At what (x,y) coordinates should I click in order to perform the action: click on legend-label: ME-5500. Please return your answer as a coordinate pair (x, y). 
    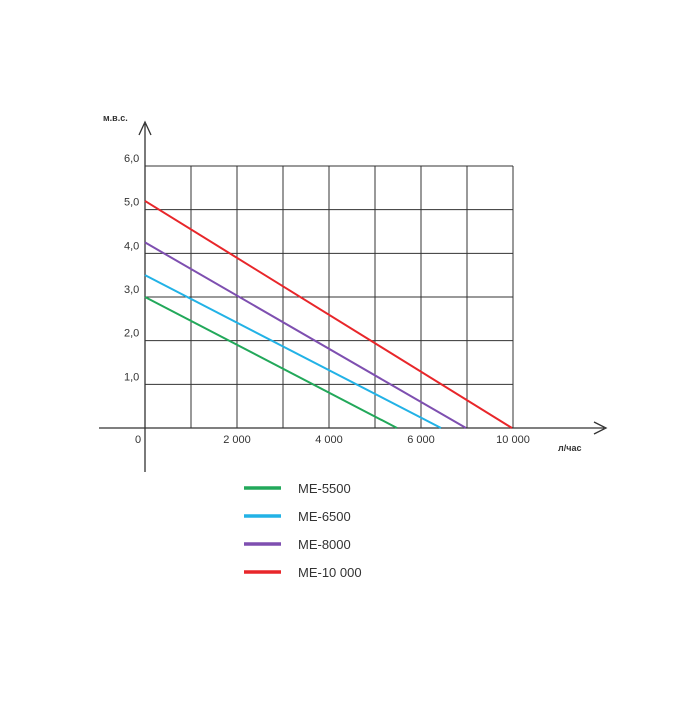
    Looking at the image, I should click on (324, 488).